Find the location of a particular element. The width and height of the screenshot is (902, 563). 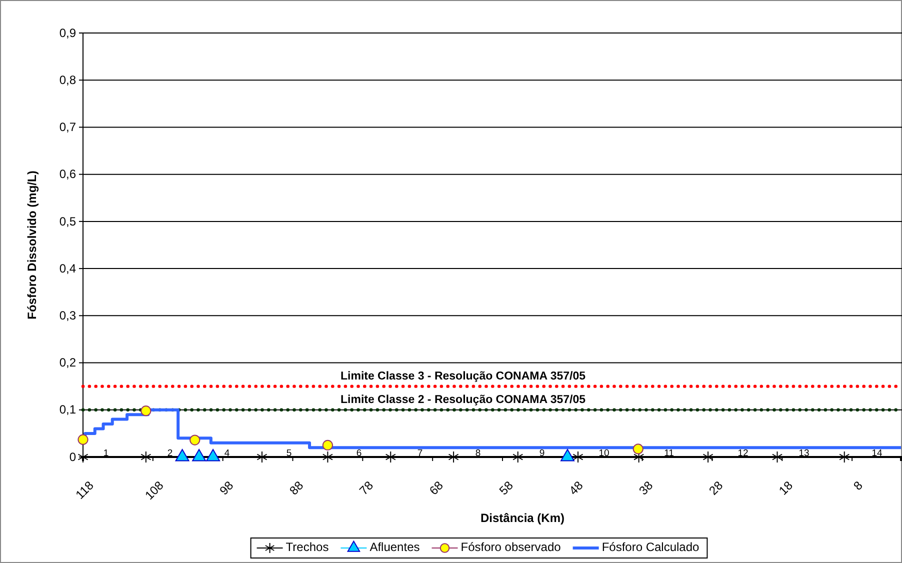

x-tick-label: 8 is located at coordinates (858, 486).